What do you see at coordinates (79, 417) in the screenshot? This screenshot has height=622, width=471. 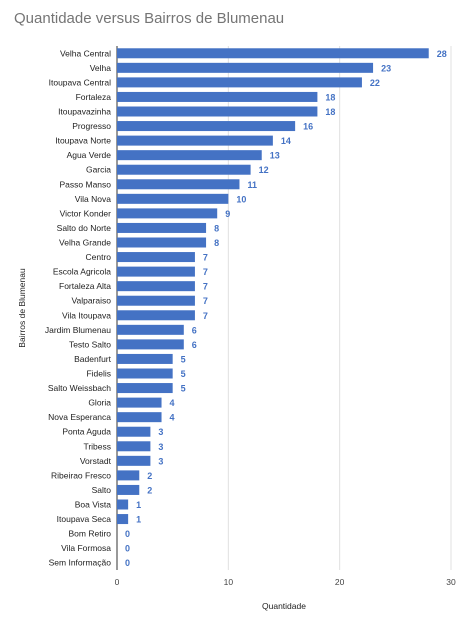 I see `category-label: Nova Esperanca` at bounding box center [79, 417].